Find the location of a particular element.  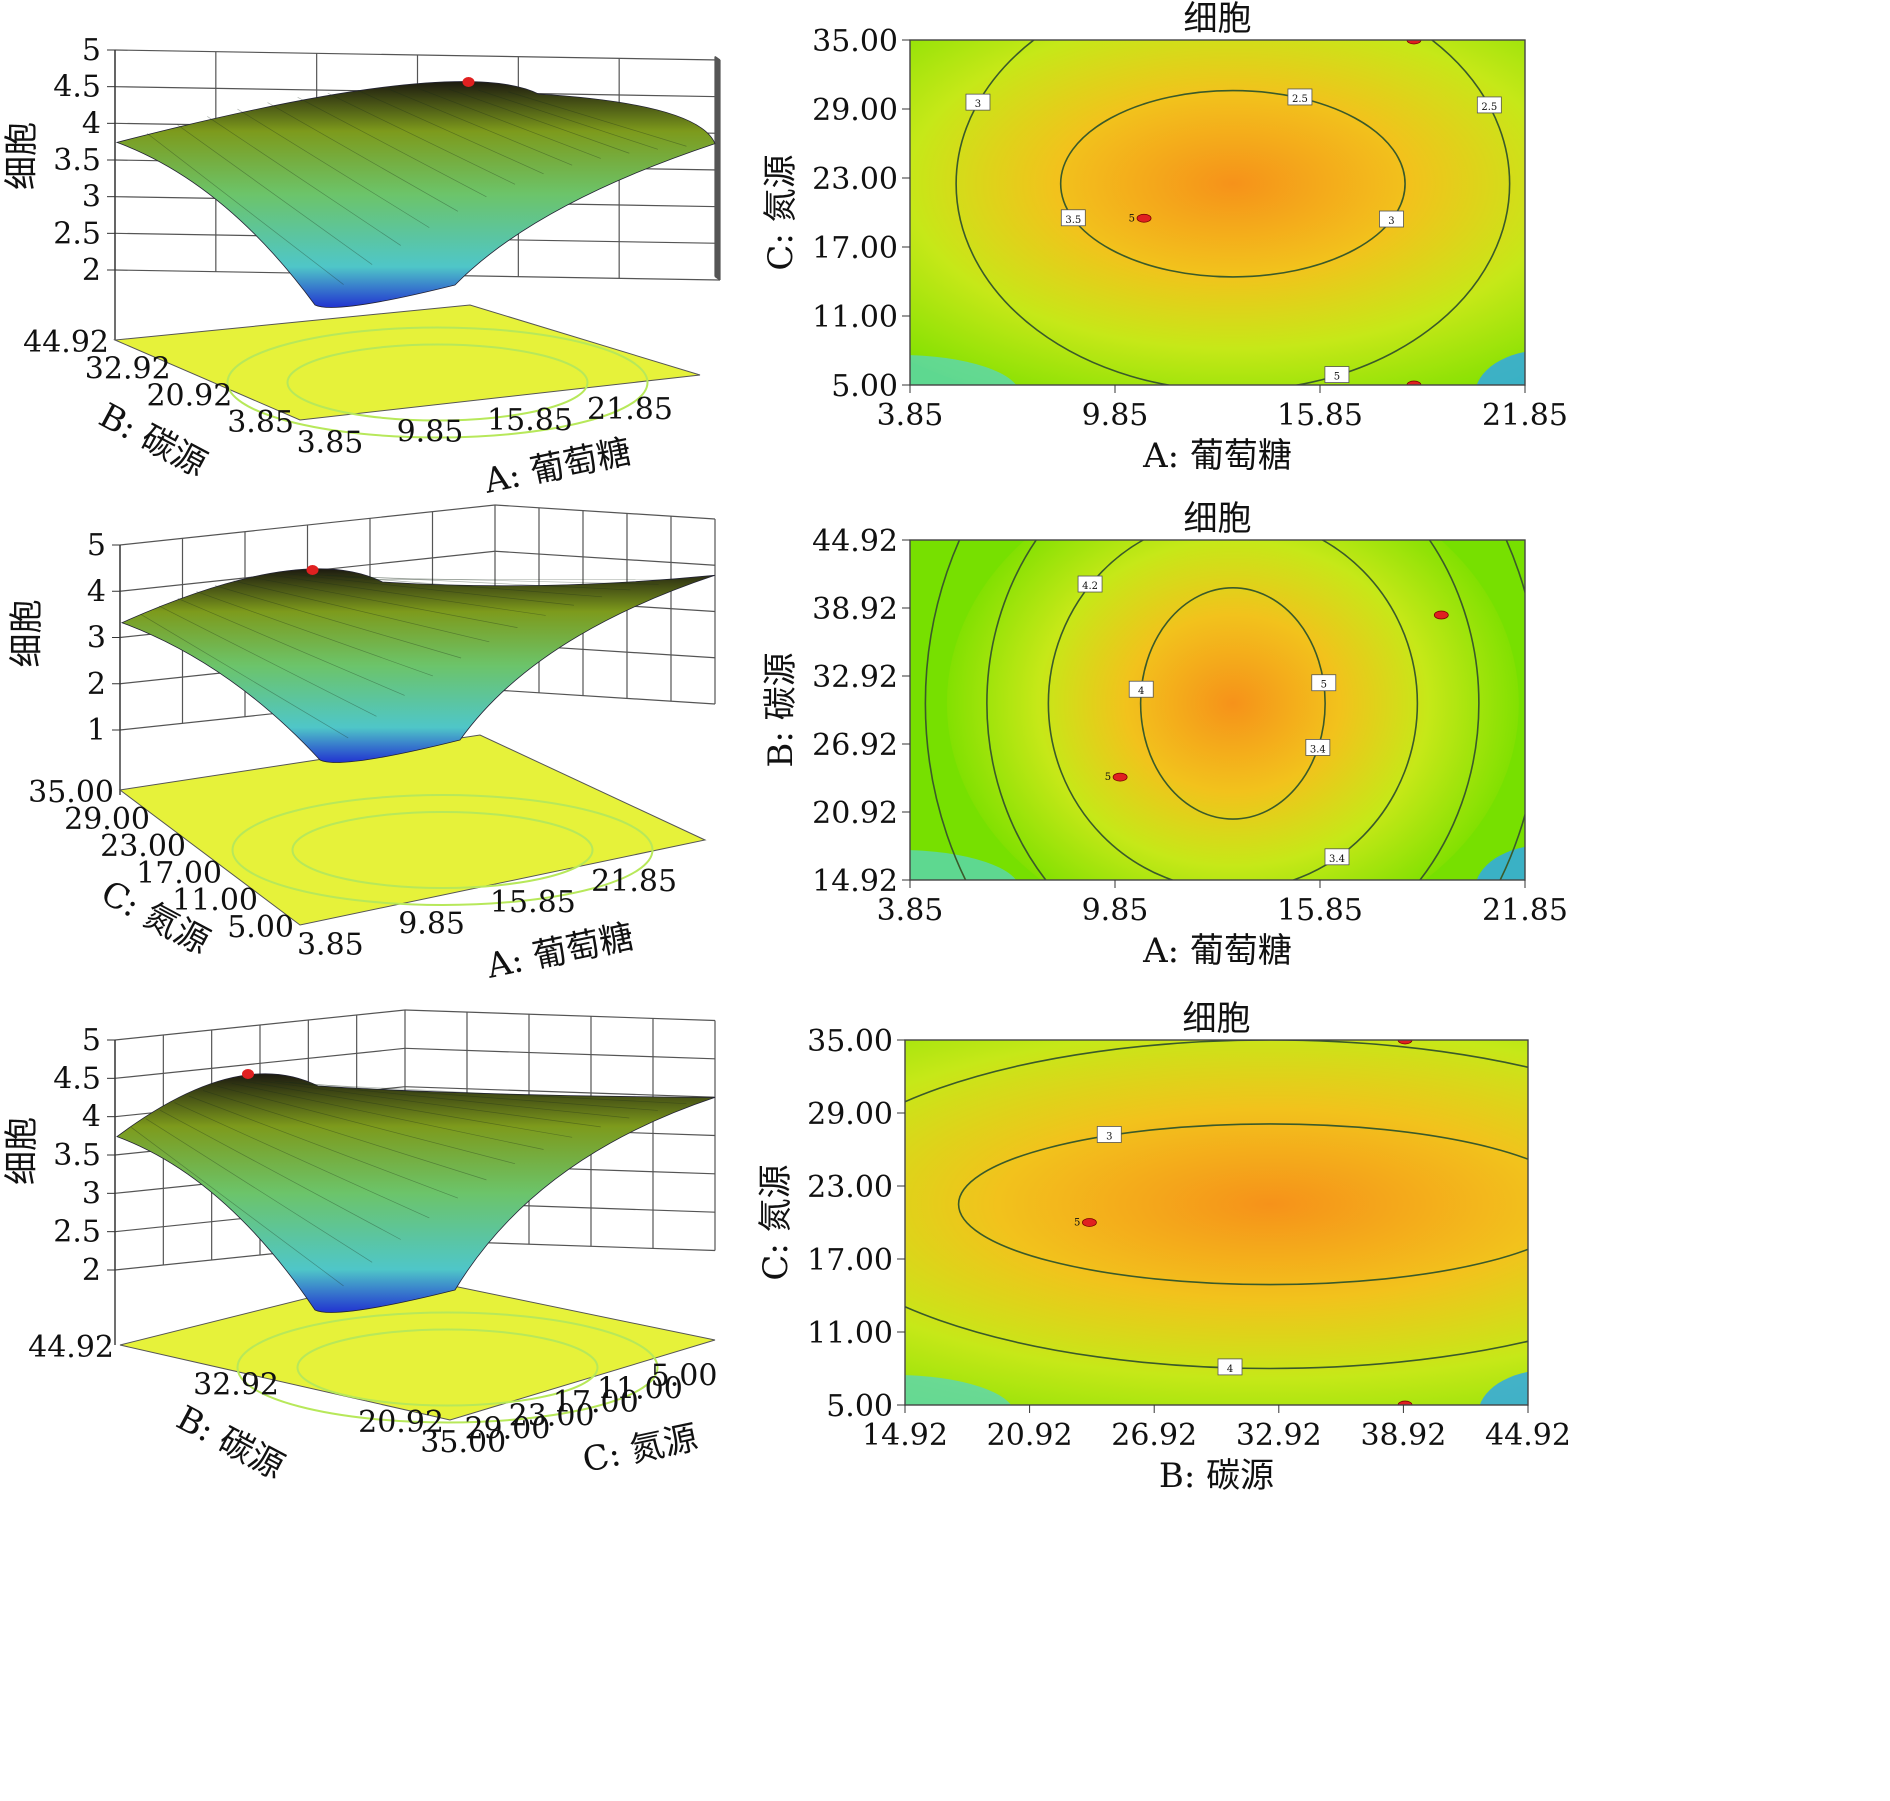

label-text: 3.5 is located at coordinates (694, 1267).